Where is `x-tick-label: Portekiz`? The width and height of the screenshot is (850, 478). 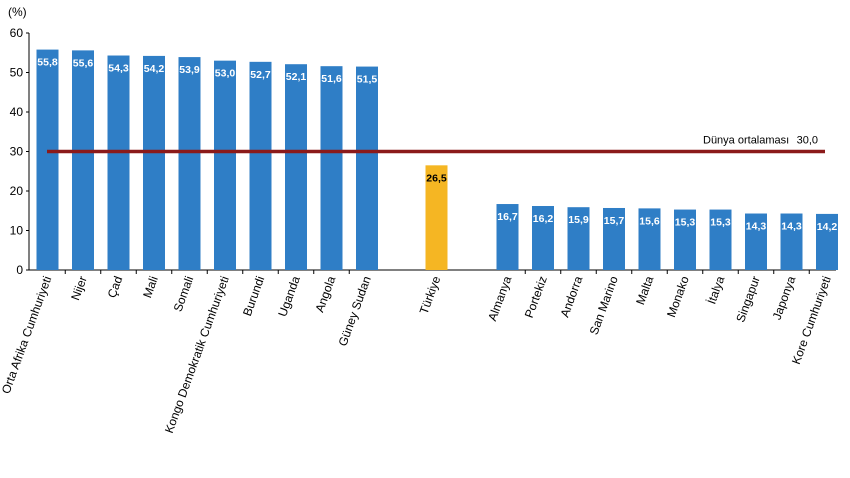 x-tick-label: Portekiz is located at coordinates (536, 297).